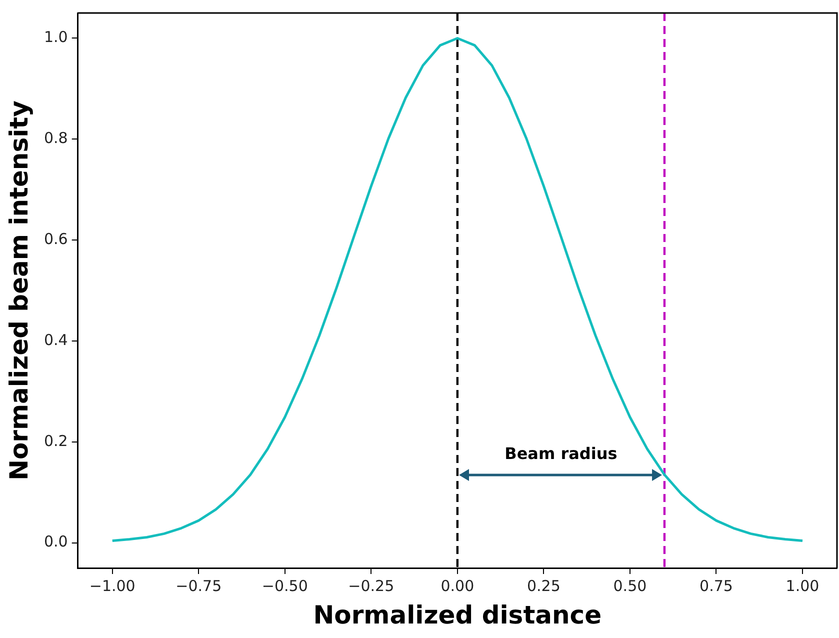  I want to click on x-tick-label: −1.00, so click(112, 585).